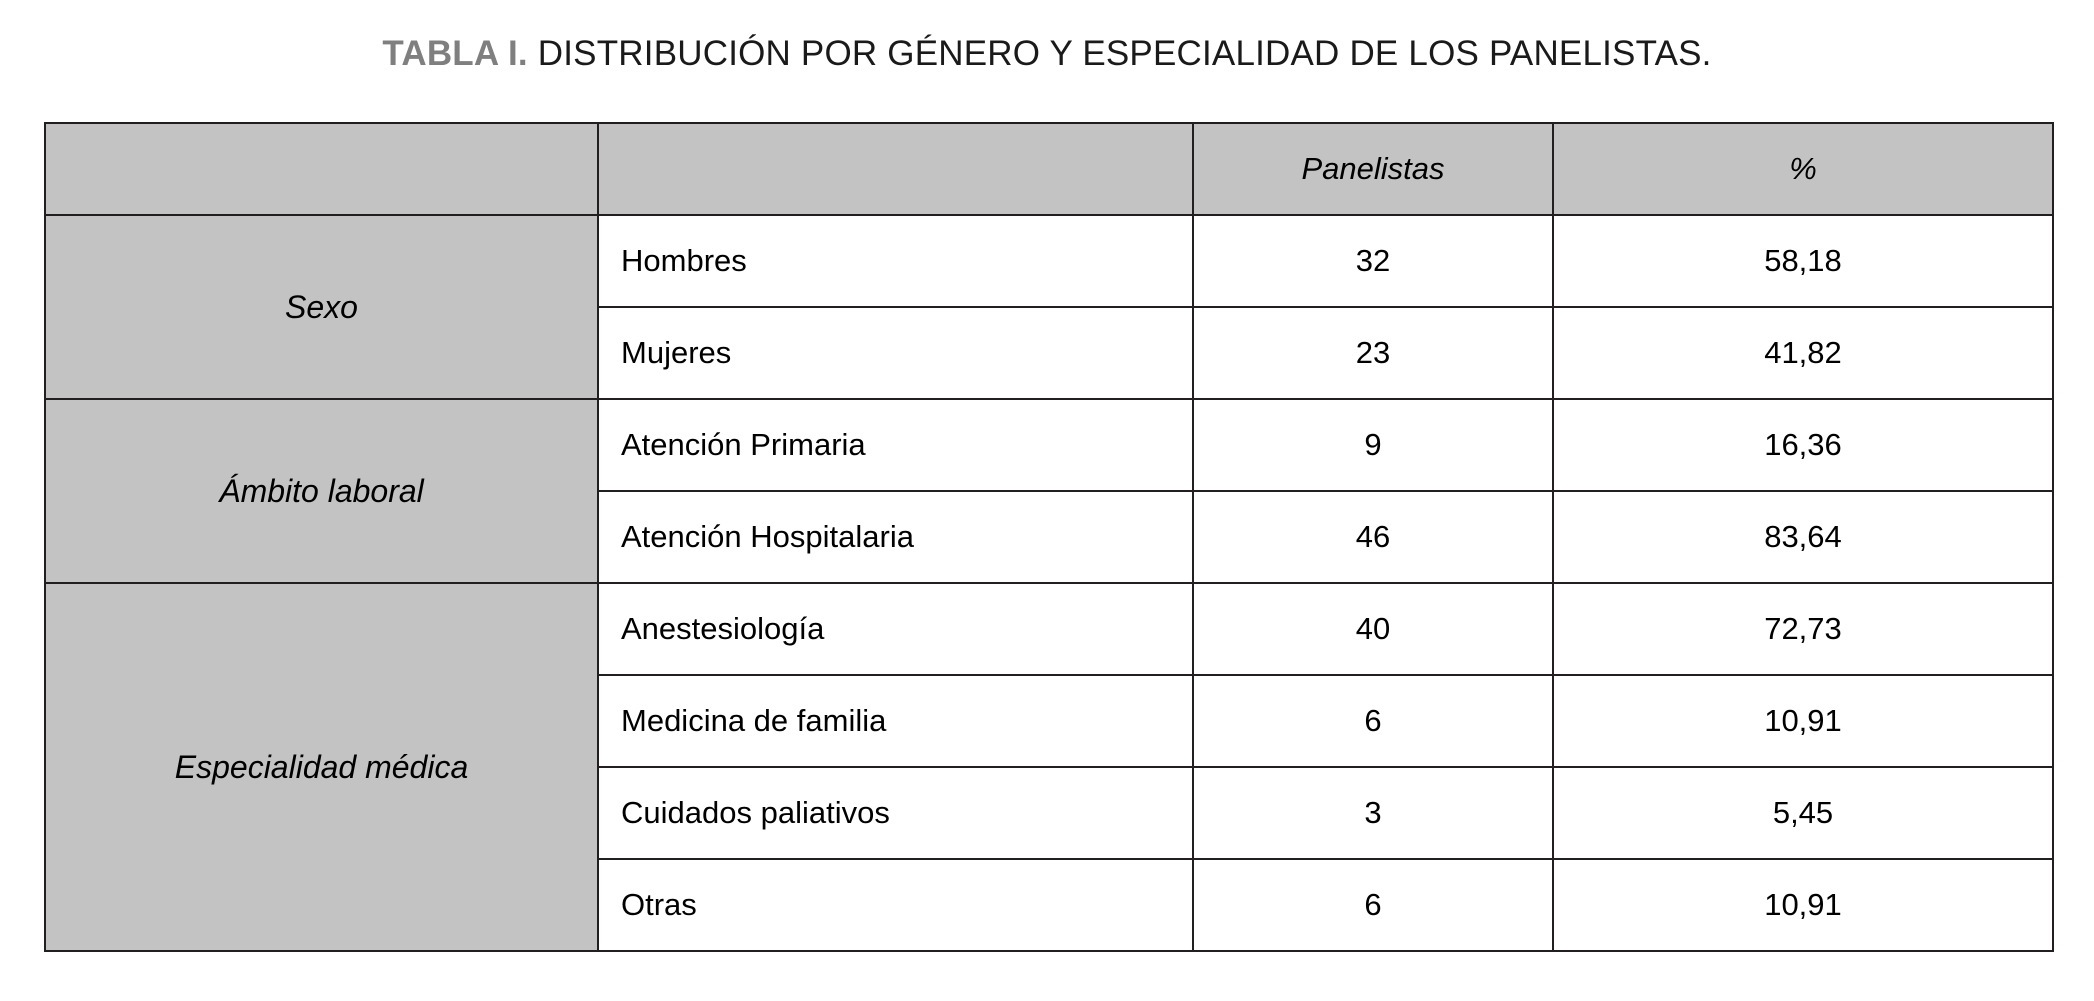  I want to click on table-row: Atención Hospitalaria 46 83,64, so click(1049, 537).